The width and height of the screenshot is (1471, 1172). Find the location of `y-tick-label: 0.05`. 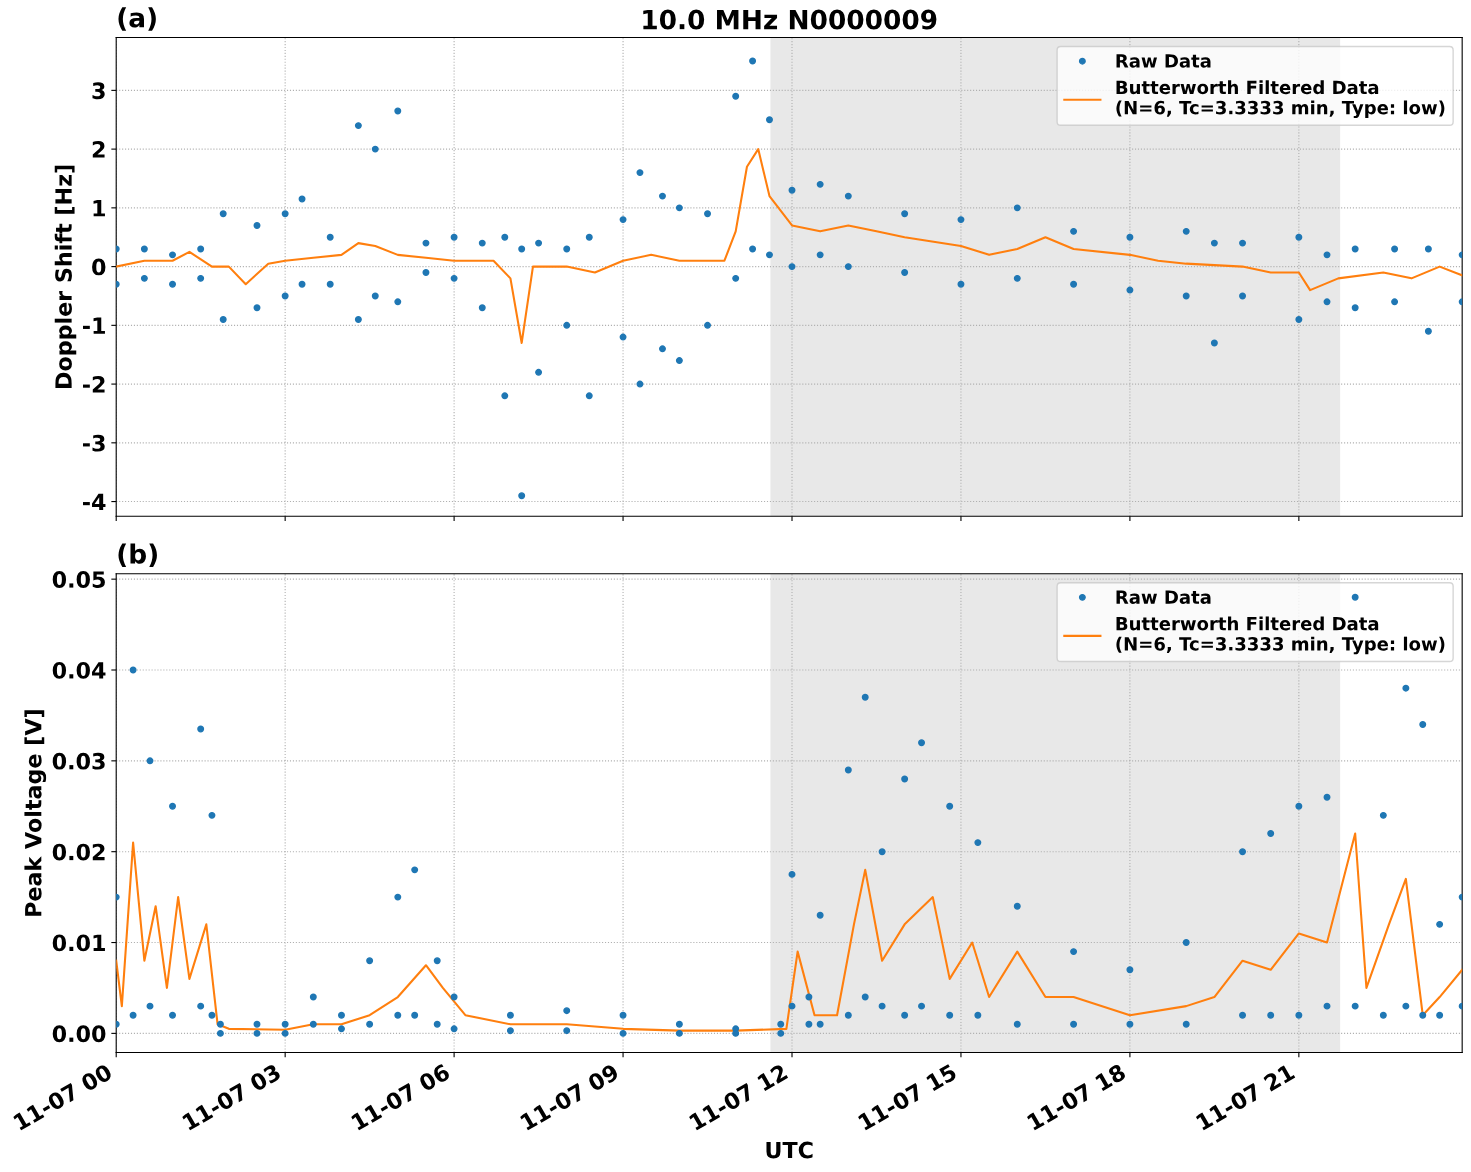

y-tick-label: 0.05 is located at coordinates (78, 579).